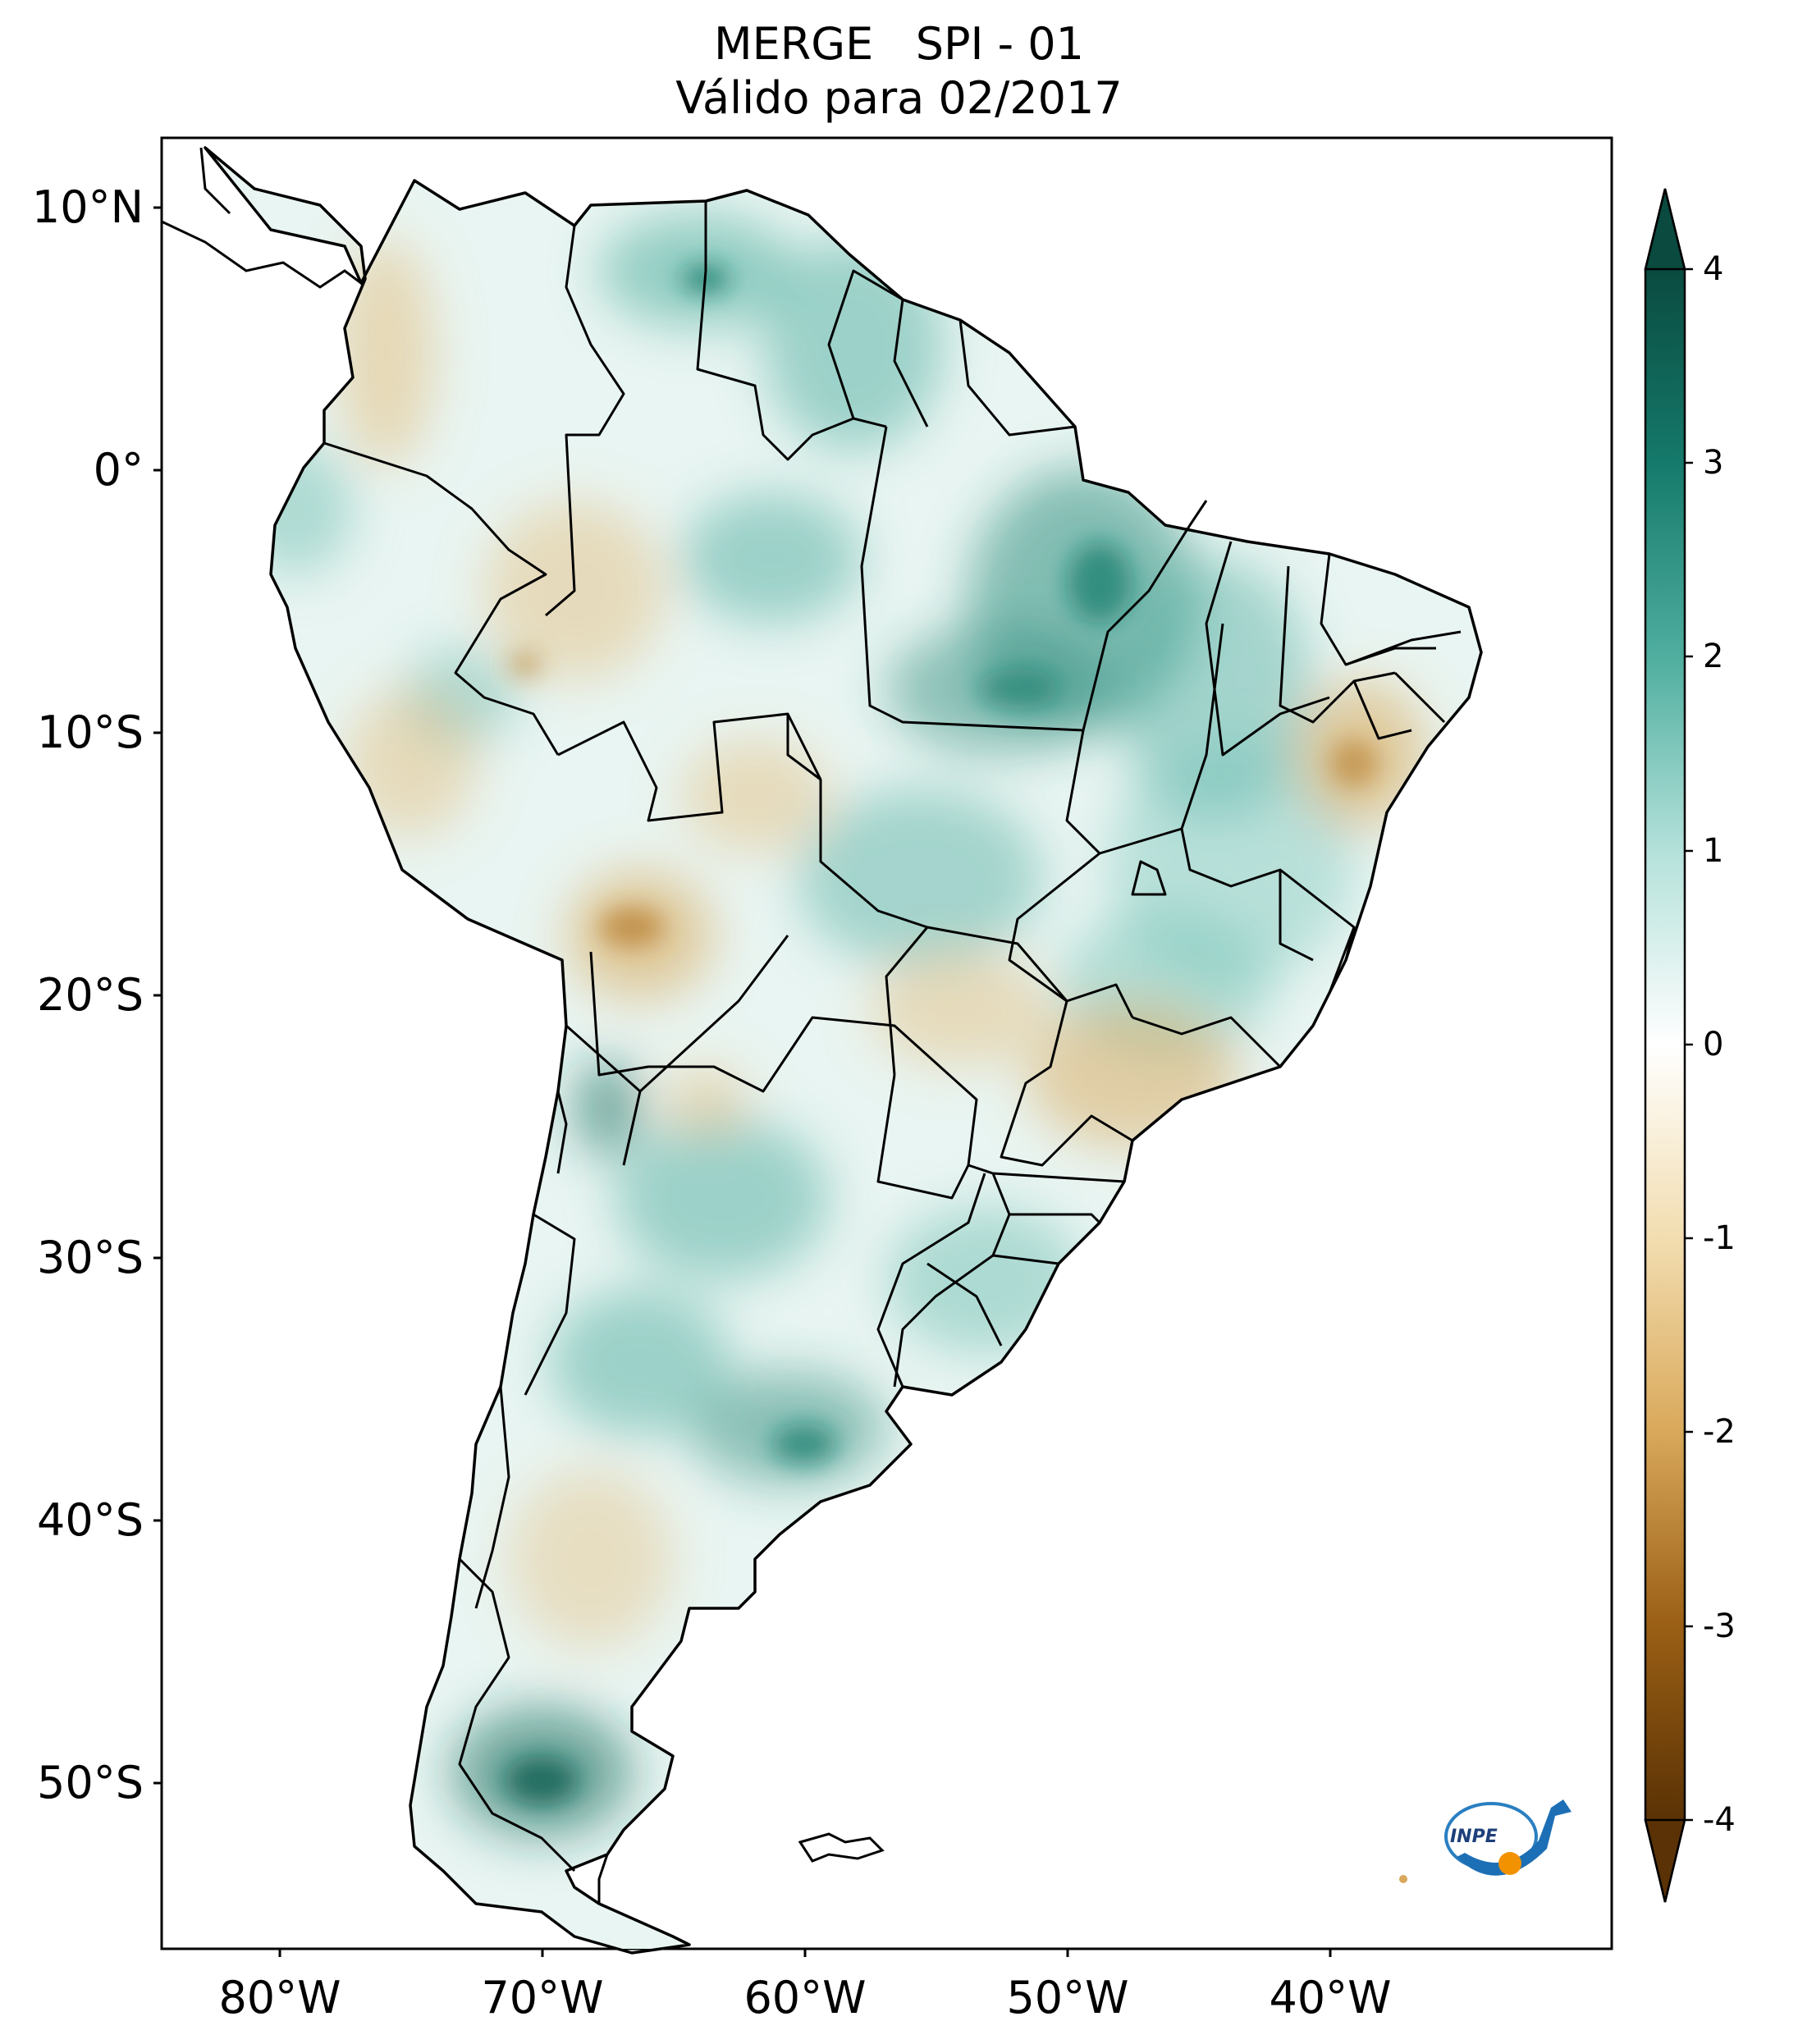 The height and width of the screenshot is (2044, 1798). I want to click on lat-label-30s: 30°S, so click(90, 1257).